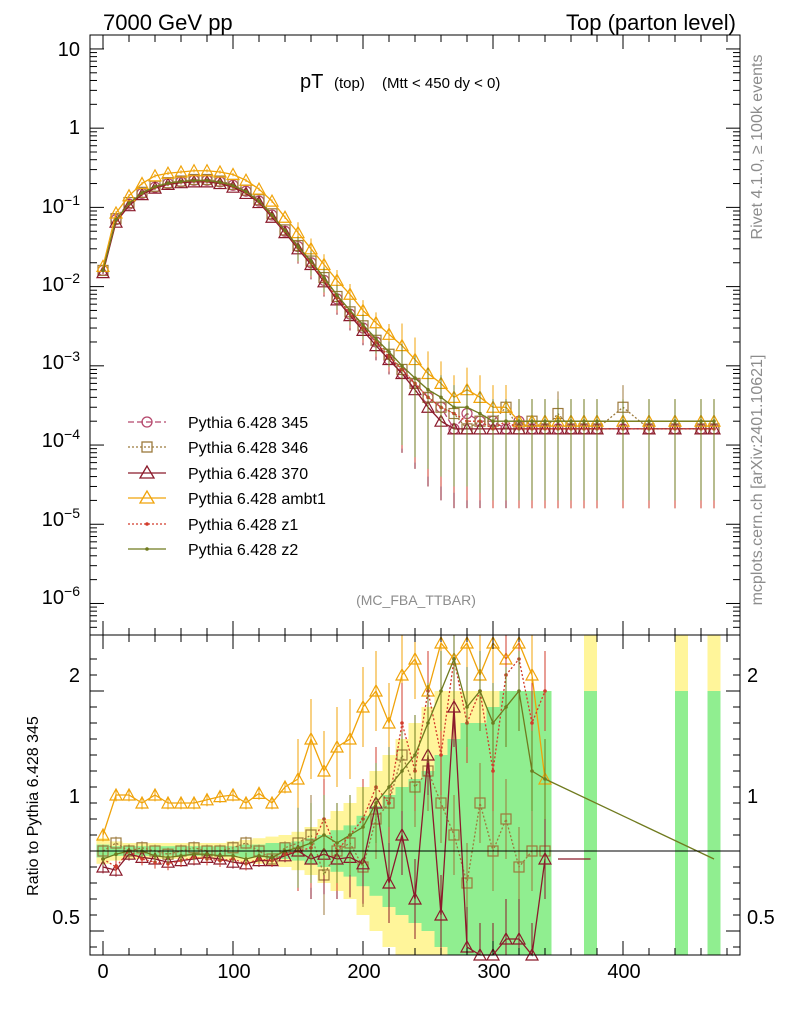  Describe the element at coordinates (61, 205) in the screenshot. I see `main-y-tick-label: 10⁻¹` at that location.